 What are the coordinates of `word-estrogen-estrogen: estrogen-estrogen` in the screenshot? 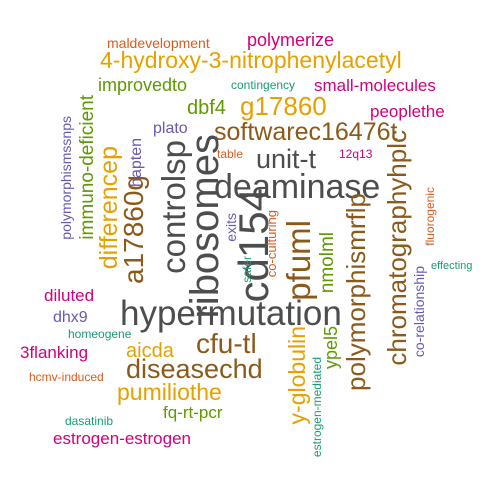 It's located at (122, 438).